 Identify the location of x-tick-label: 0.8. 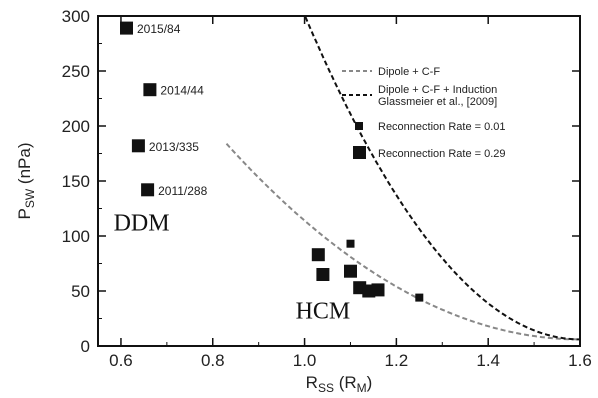
(213, 360).